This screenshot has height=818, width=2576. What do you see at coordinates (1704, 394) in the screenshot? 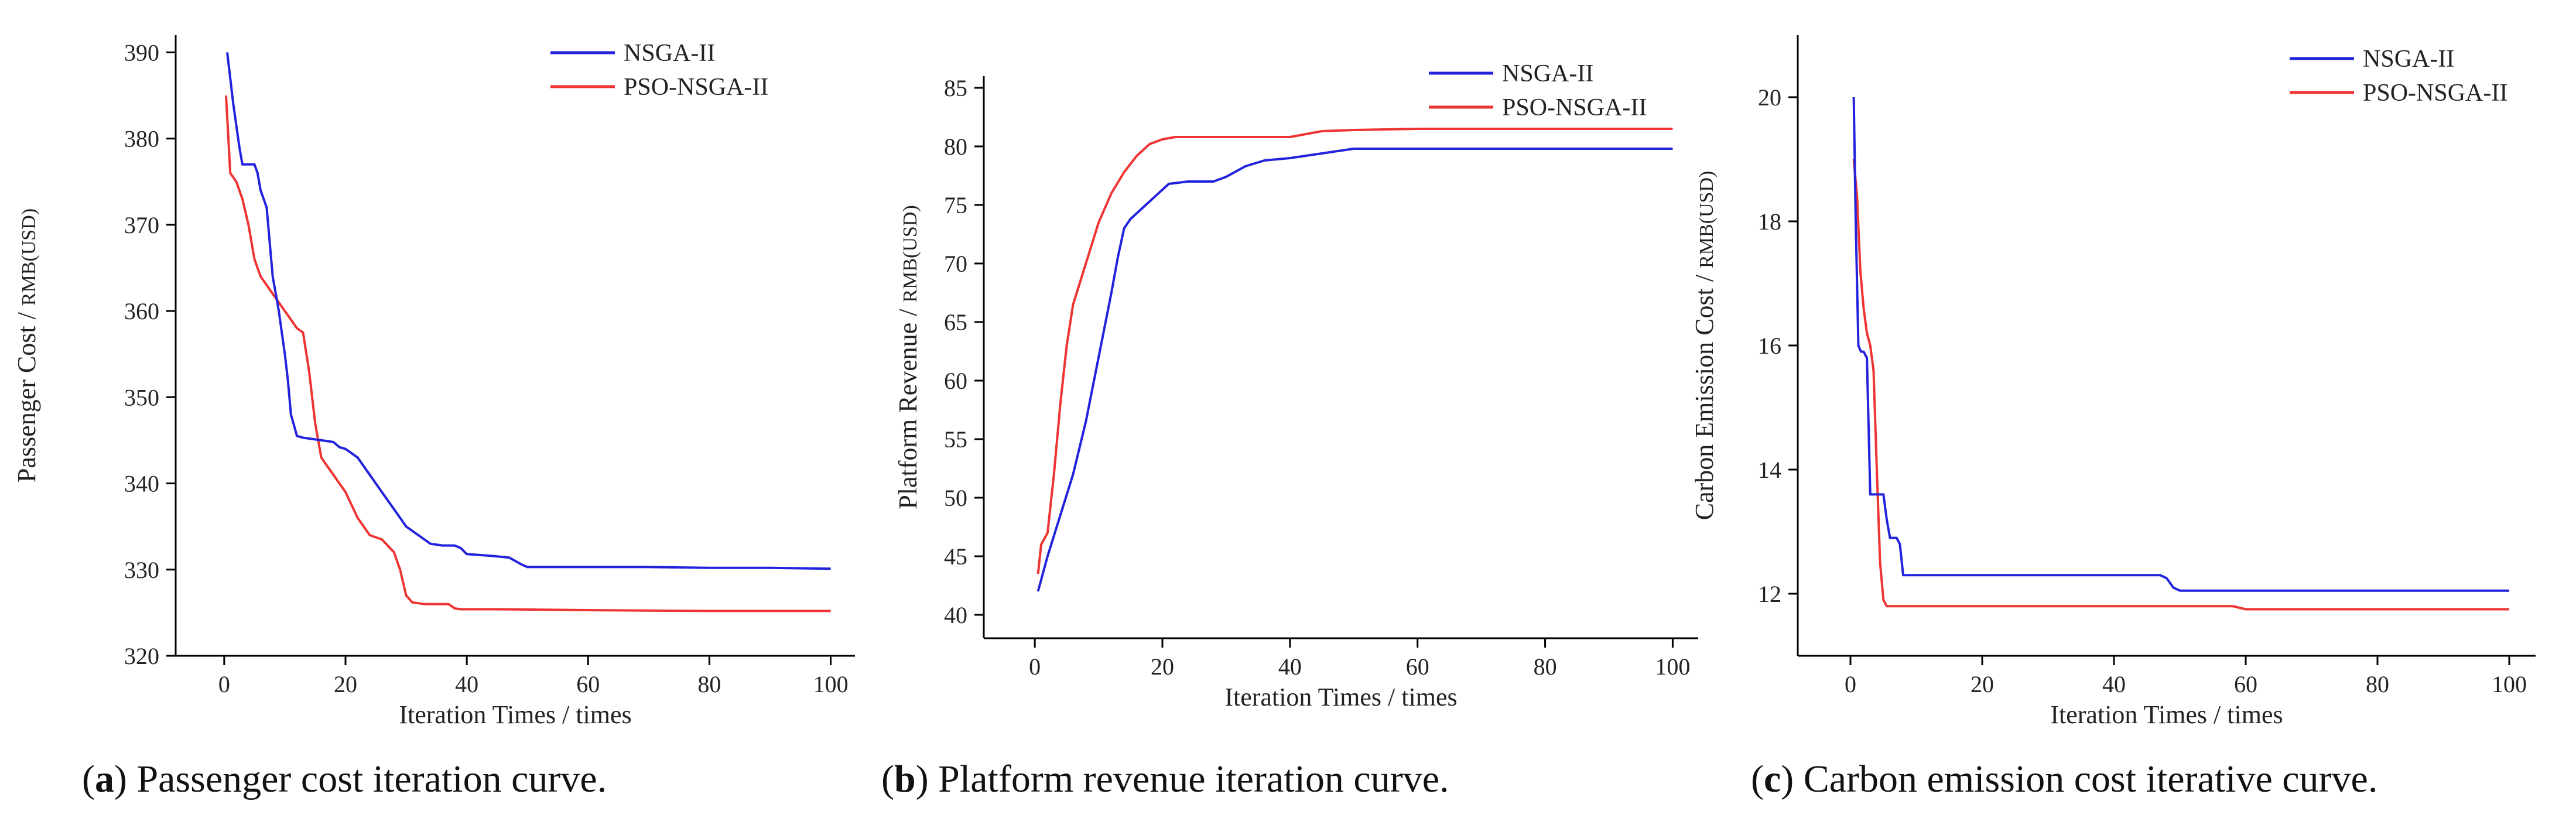
I see `y-axis-title-main: Carbon Emission Cost /` at bounding box center [1704, 394].